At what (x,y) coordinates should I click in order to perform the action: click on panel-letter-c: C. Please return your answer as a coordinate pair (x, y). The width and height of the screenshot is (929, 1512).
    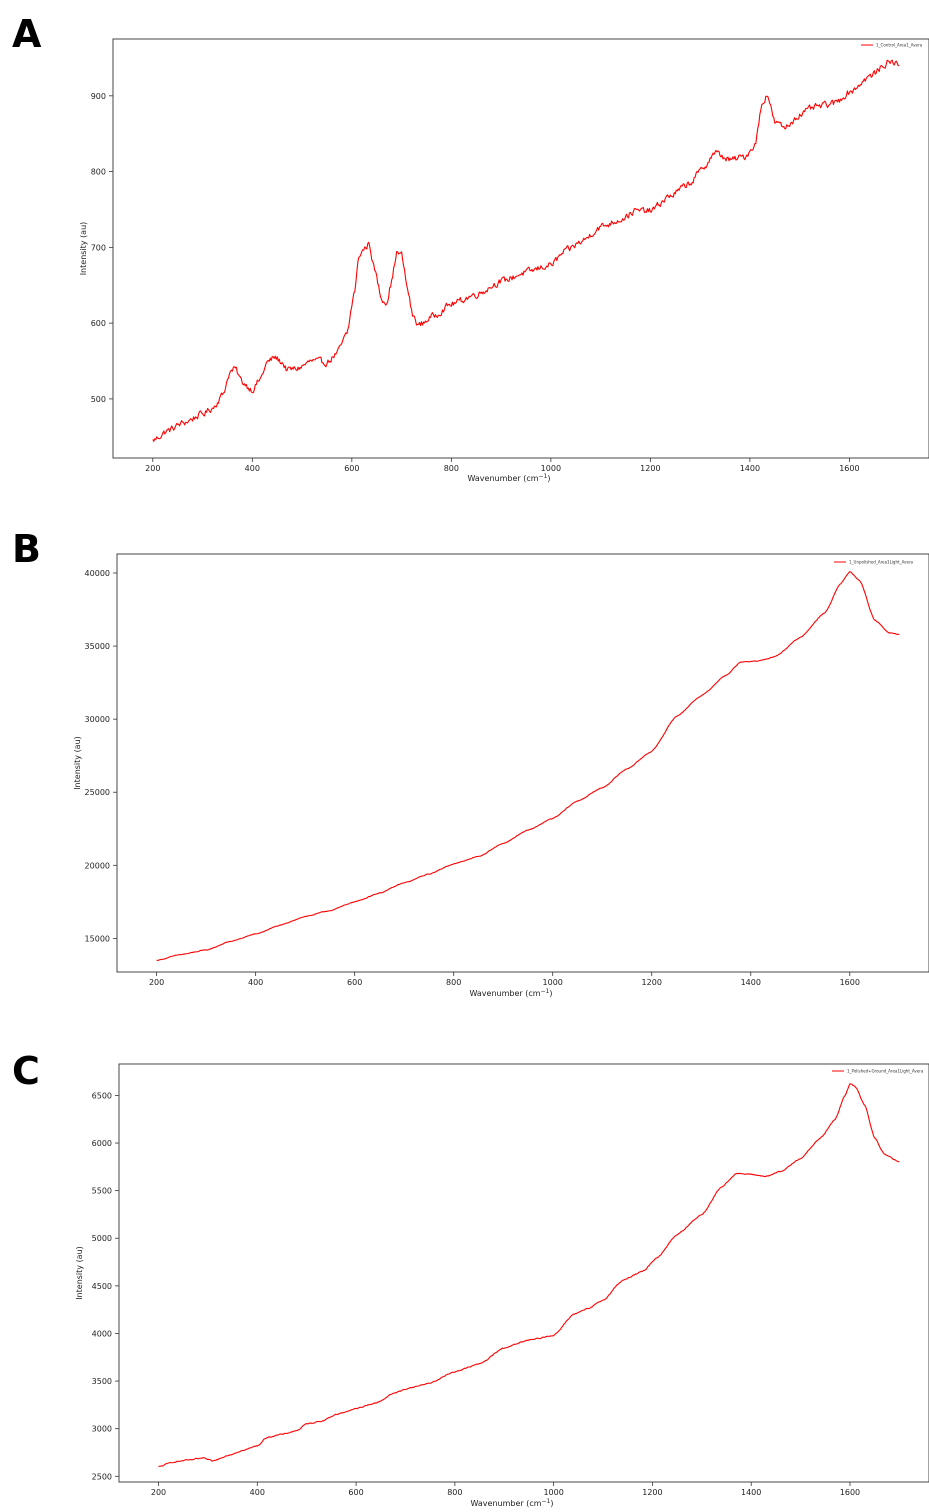
    Looking at the image, I should click on (26, 1071).